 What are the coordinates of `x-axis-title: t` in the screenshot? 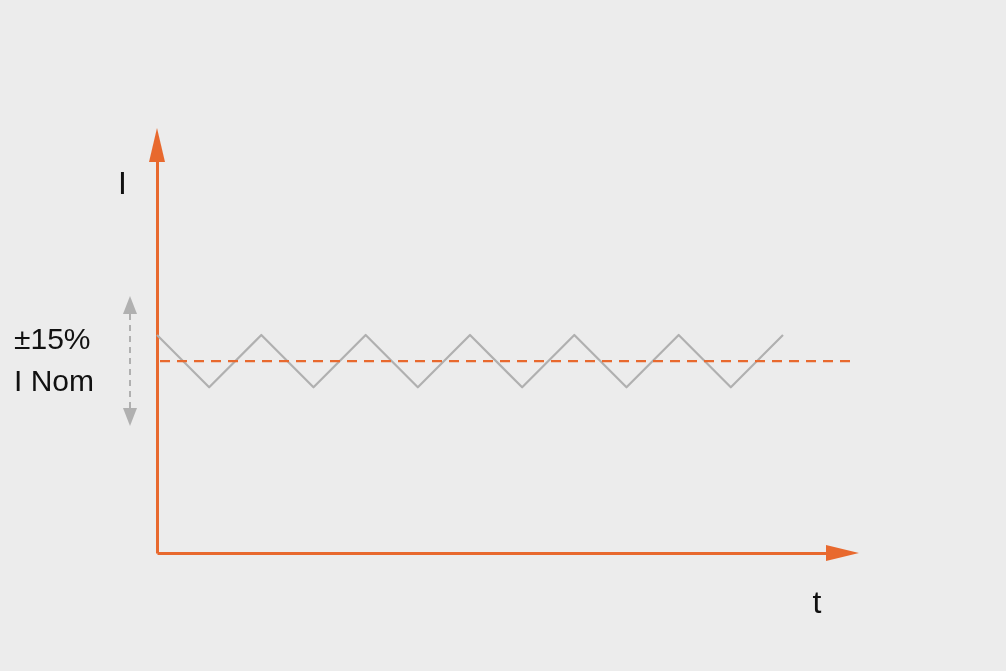 It's located at (817, 602).